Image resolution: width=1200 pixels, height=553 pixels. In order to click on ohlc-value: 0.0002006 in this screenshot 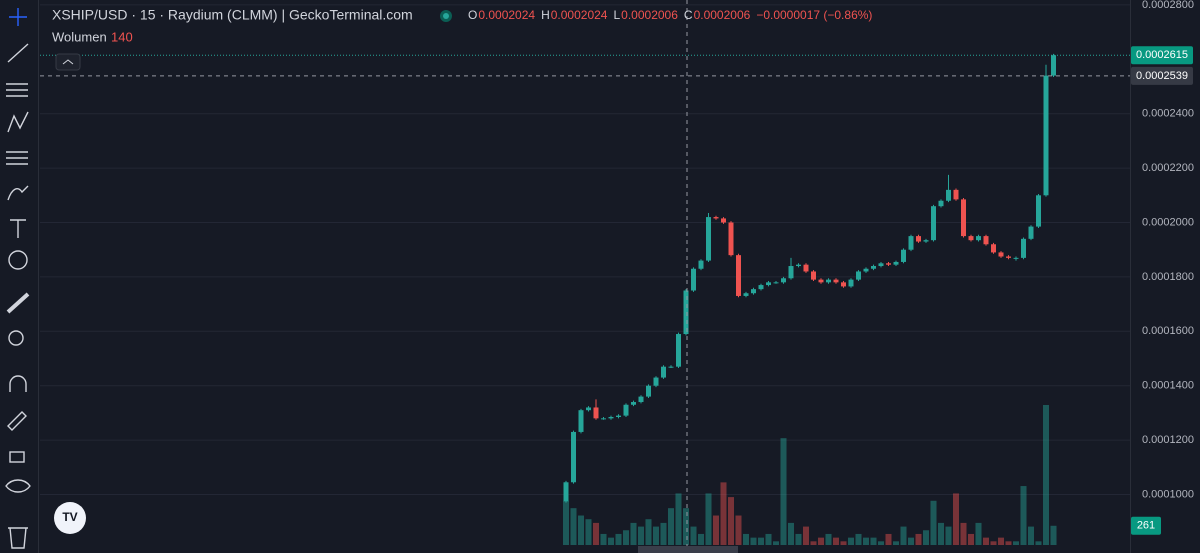, I will do `click(722, 15)`.